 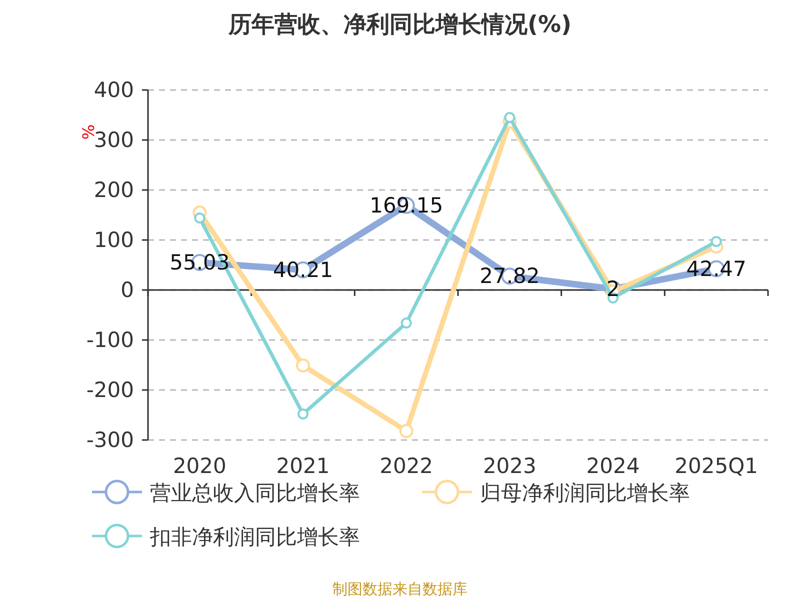 I want to click on x-tick-label: 2023, so click(x=509, y=466).